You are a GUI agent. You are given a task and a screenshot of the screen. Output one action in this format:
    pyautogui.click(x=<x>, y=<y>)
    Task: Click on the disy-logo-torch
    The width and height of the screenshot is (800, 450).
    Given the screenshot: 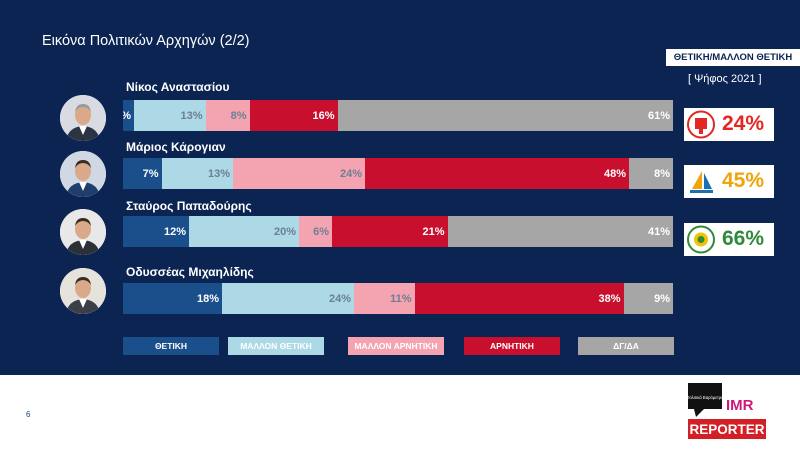 What is the action you would take?
    pyautogui.click(x=701, y=123)
    